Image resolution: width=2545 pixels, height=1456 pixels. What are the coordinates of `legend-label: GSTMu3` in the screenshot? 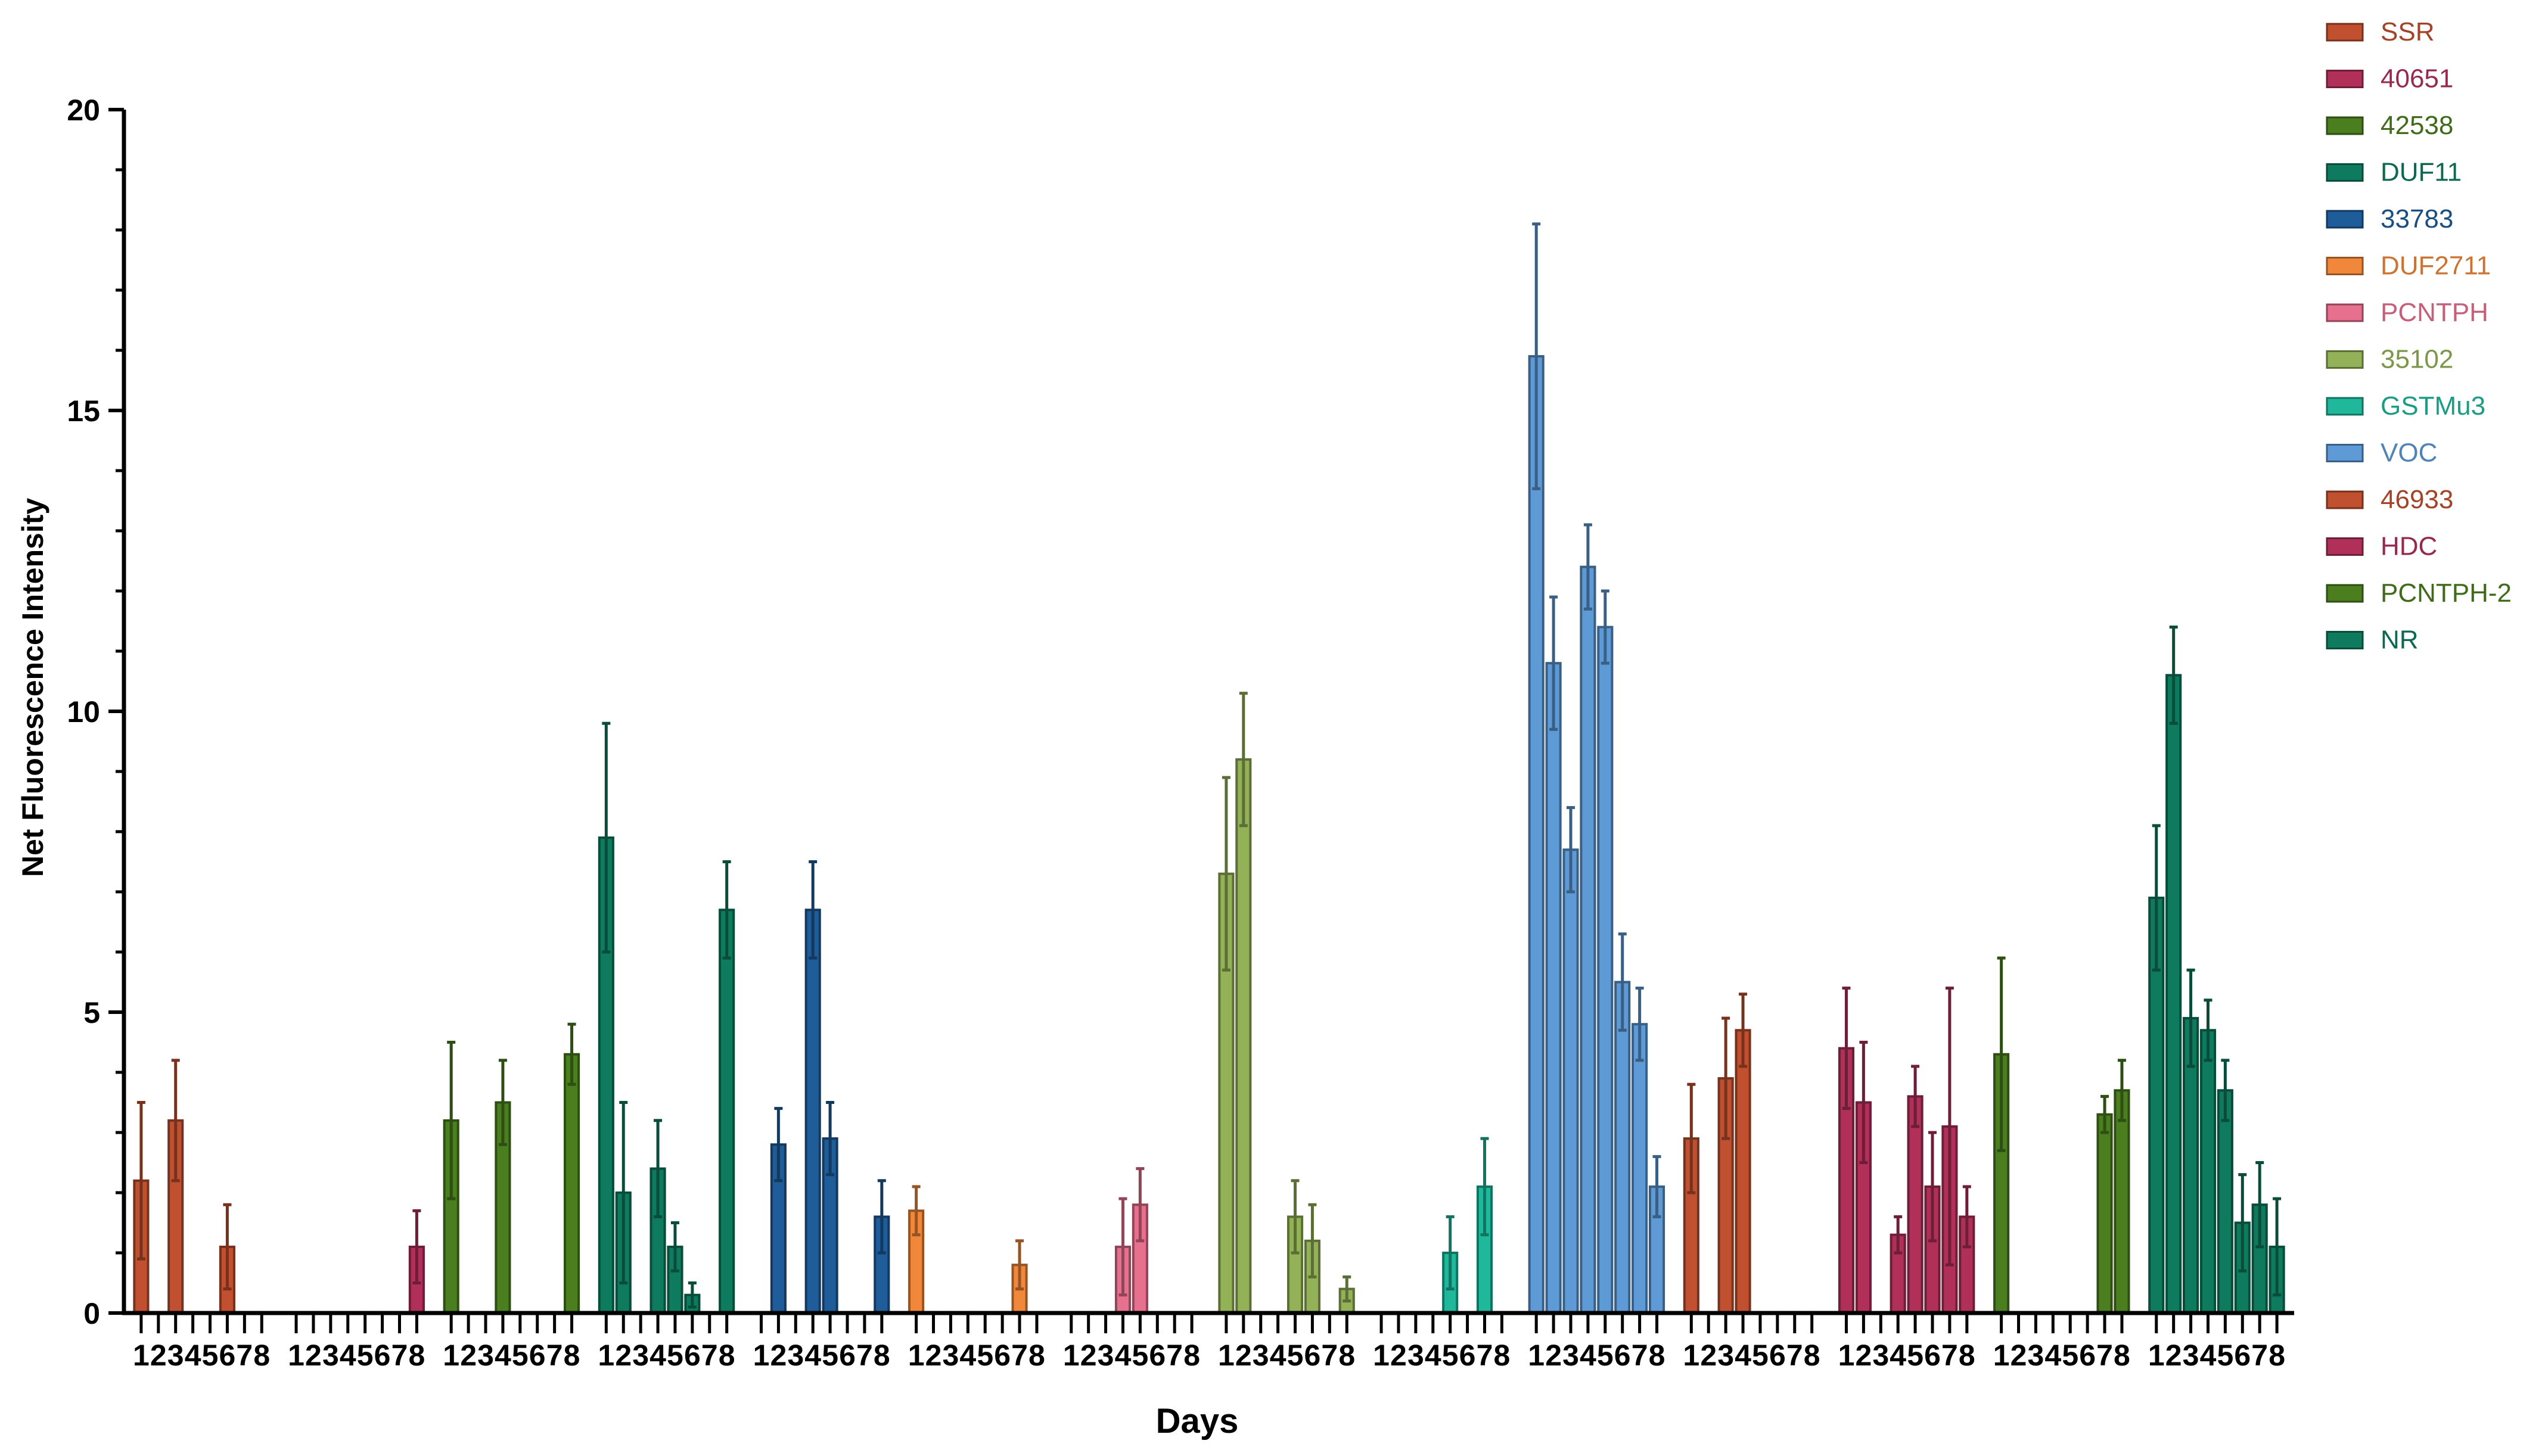 It's located at (2433, 406).